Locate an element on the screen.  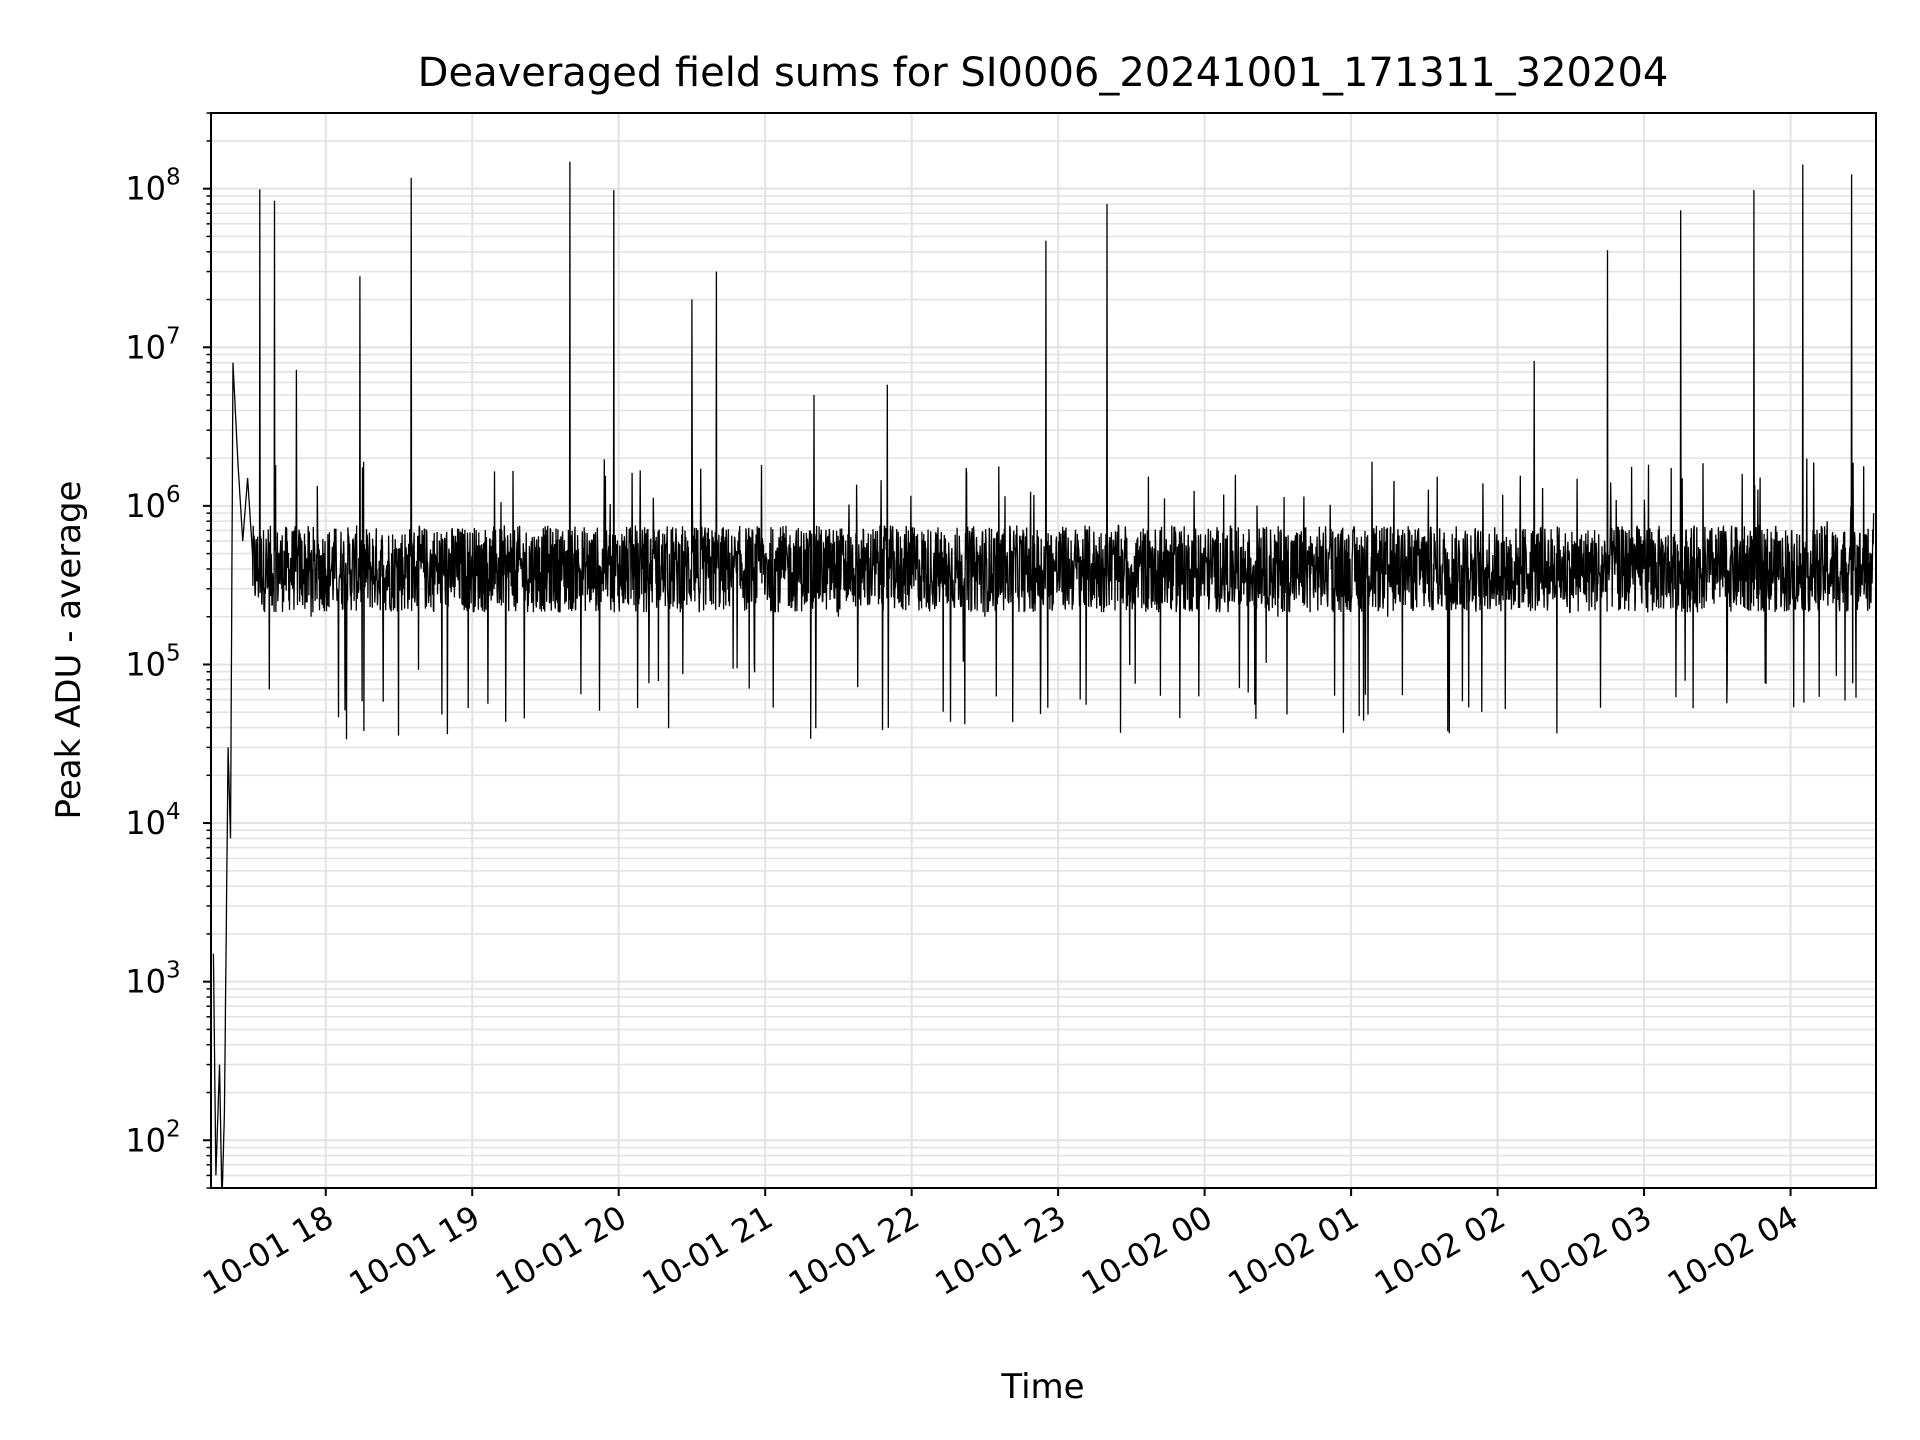
y-tick-label: 10² is located at coordinates (152, 1137).